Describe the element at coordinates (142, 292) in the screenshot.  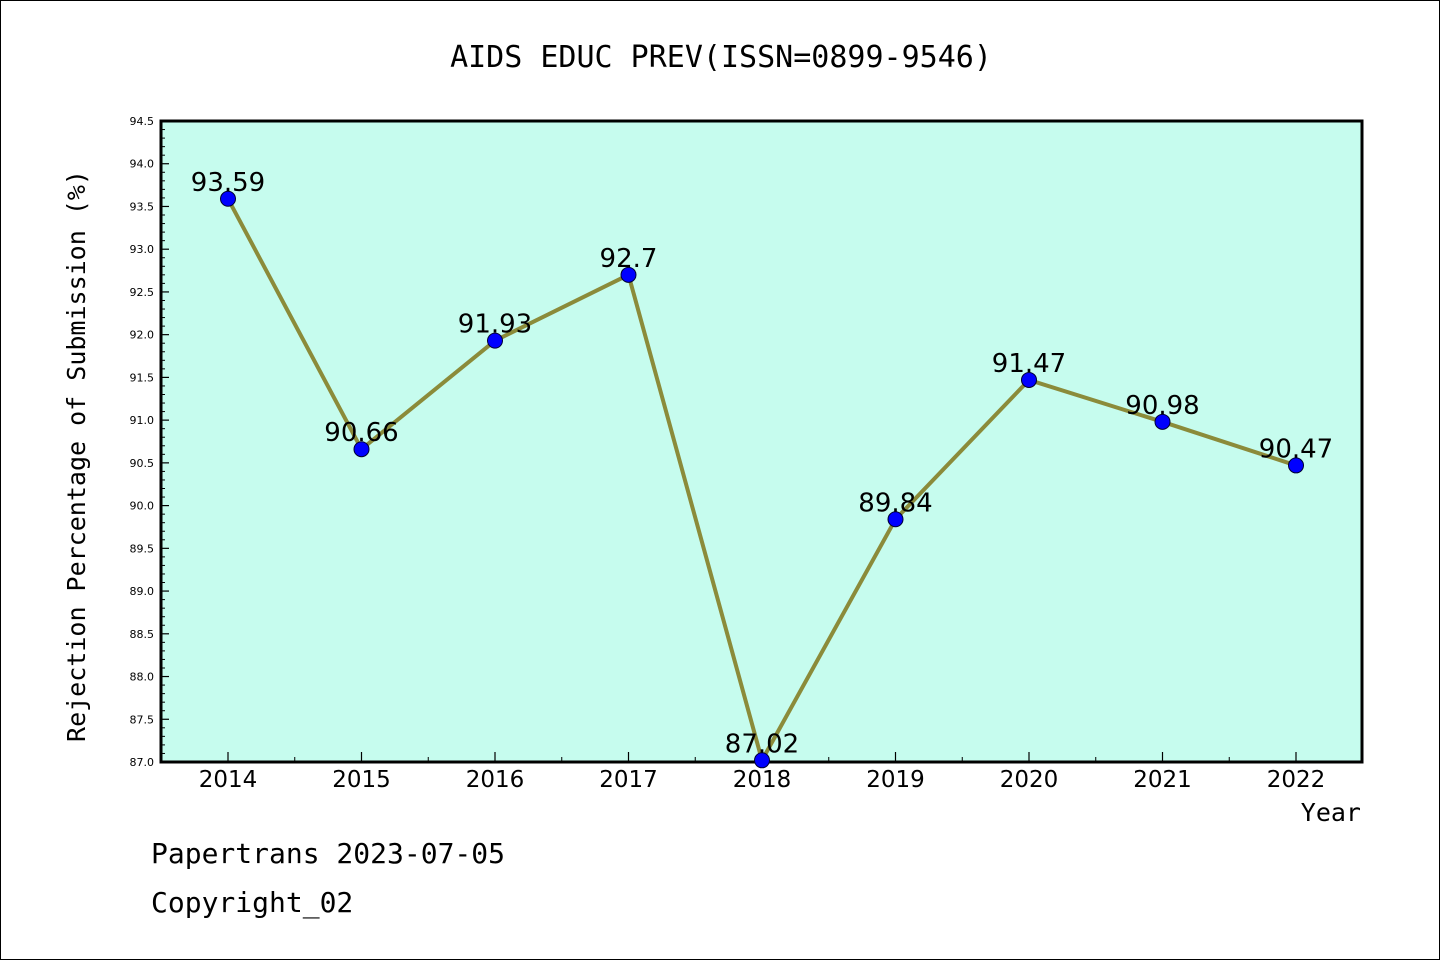
I see `y-tick-label: 92.5` at that location.